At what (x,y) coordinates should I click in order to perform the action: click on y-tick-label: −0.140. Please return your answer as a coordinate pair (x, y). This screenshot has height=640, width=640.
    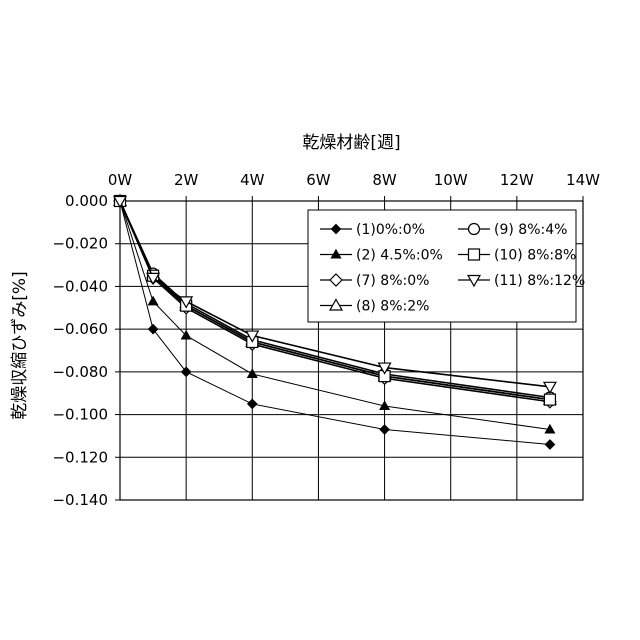
    Looking at the image, I should click on (80, 500).